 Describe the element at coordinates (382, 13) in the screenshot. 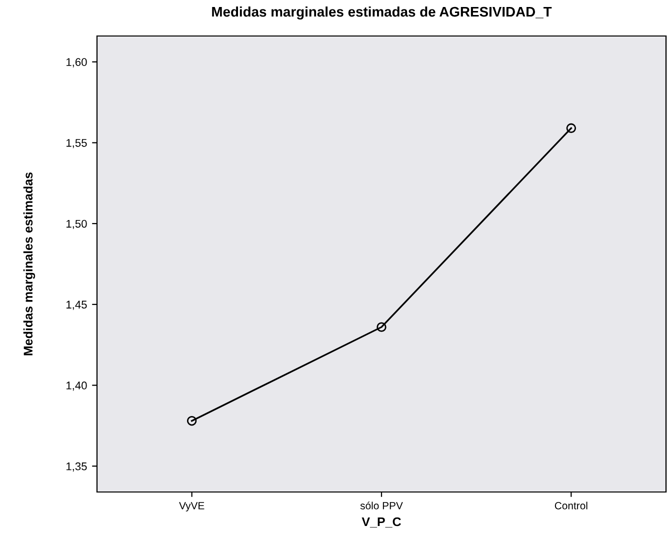

I see `chart-title: Medidas marginales estimadas de AGRESIVIDAD_T` at that location.